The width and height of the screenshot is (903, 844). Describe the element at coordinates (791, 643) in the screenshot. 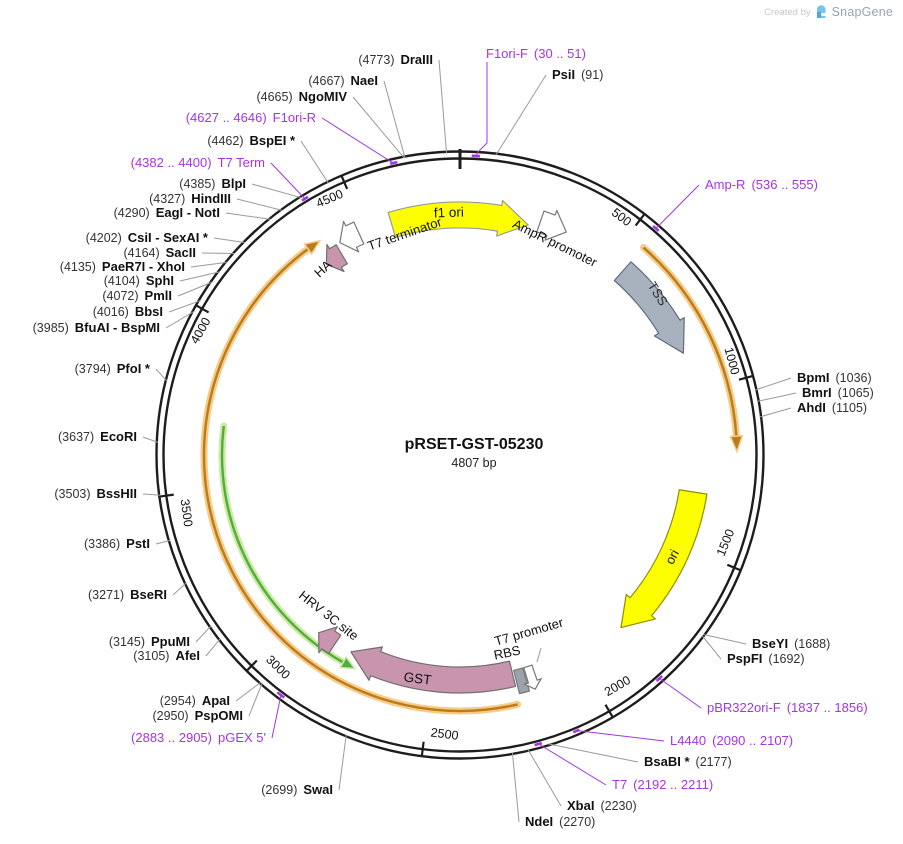

I see `site-label-bseyi: BseYI(1688)` at that location.